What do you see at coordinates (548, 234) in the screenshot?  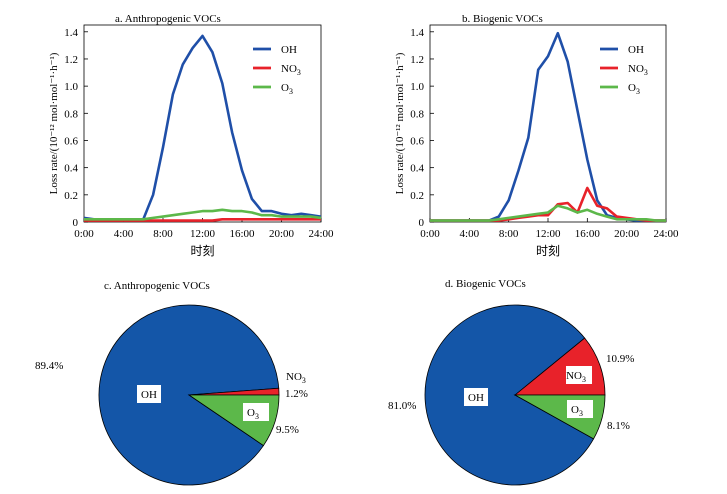 I see `x-tick-label-b: 12:00` at bounding box center [548, 234].